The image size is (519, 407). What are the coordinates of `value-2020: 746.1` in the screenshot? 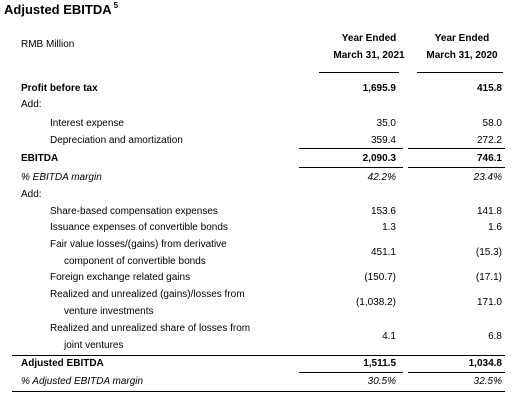 It's located at (489, 158).